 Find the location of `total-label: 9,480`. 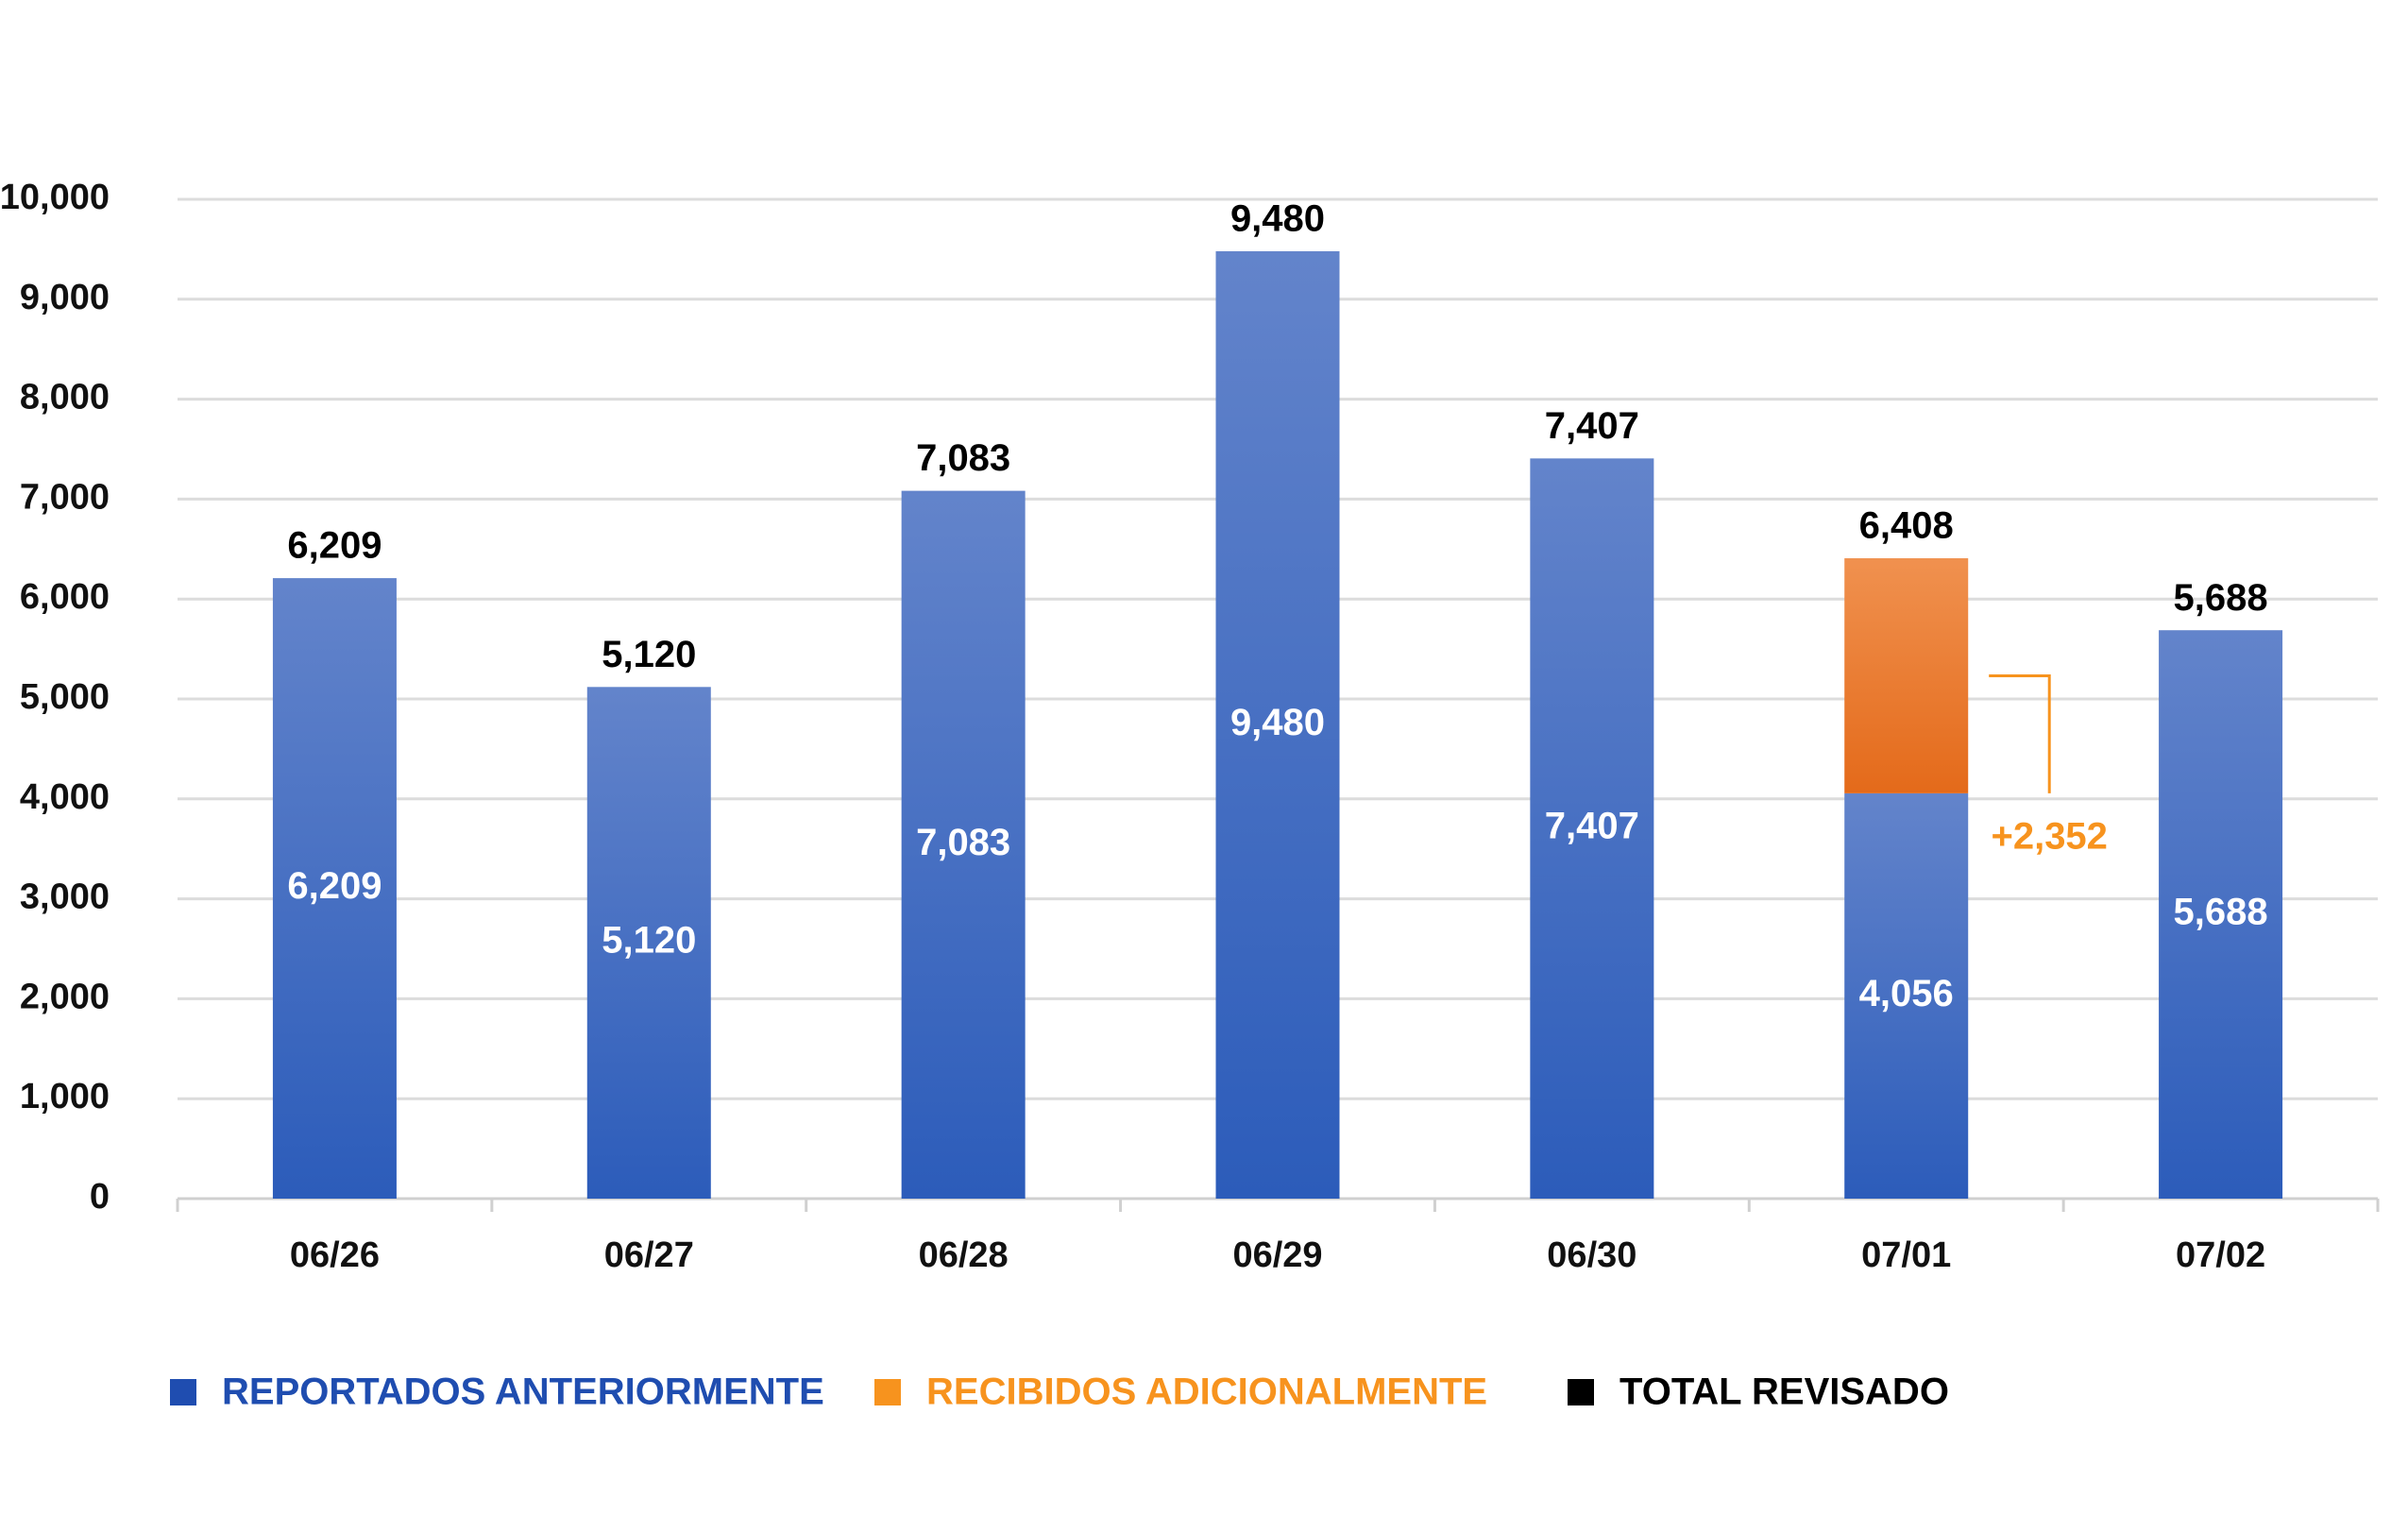

total-label: 9,480 is located at coordinates (1277, 219).